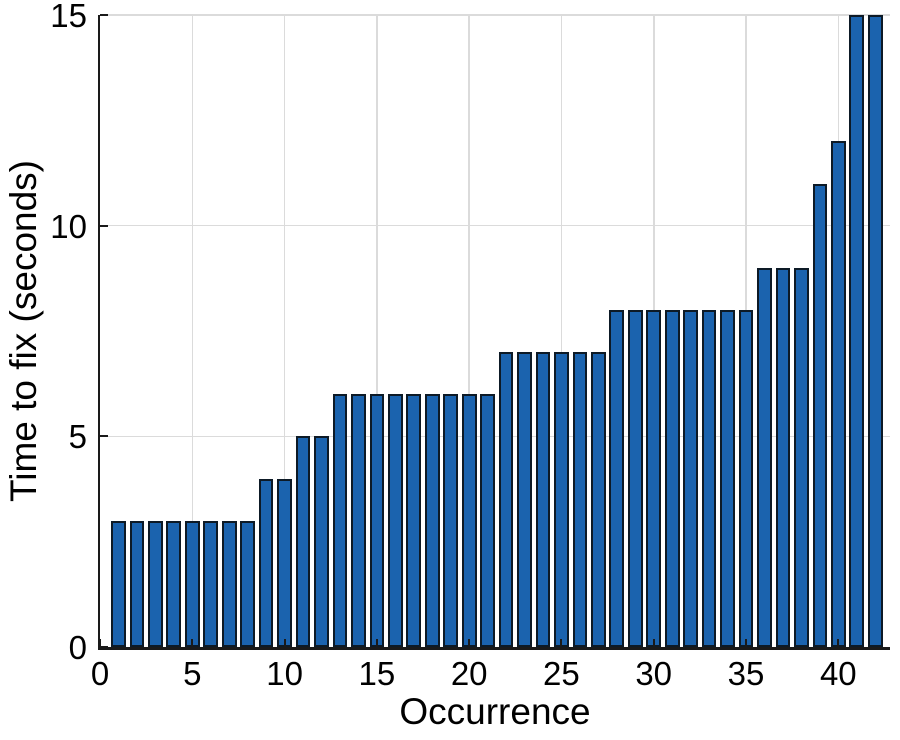 The image size is (900, 740). I want to click on x-axis-label: Occurrence, so click(495, 711).